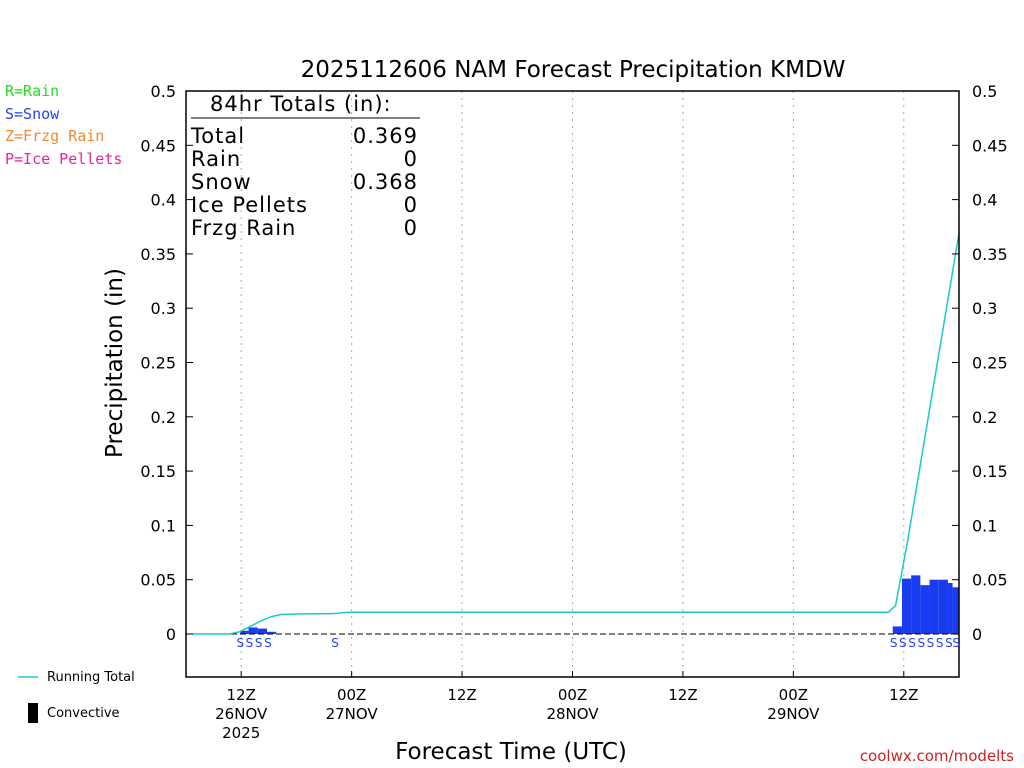 Image resolution: width=1024 pixels, height=768 pixels. Describe the element at coordinates (385, 182) in the screenshot. I see `totals-row-value: 0.368` at that location.